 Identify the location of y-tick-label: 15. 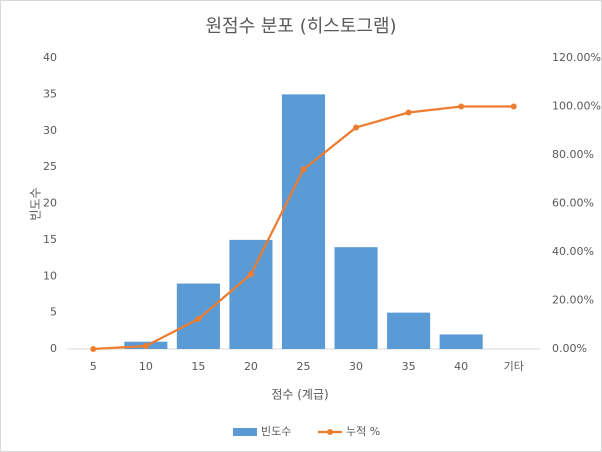
(50, 239).